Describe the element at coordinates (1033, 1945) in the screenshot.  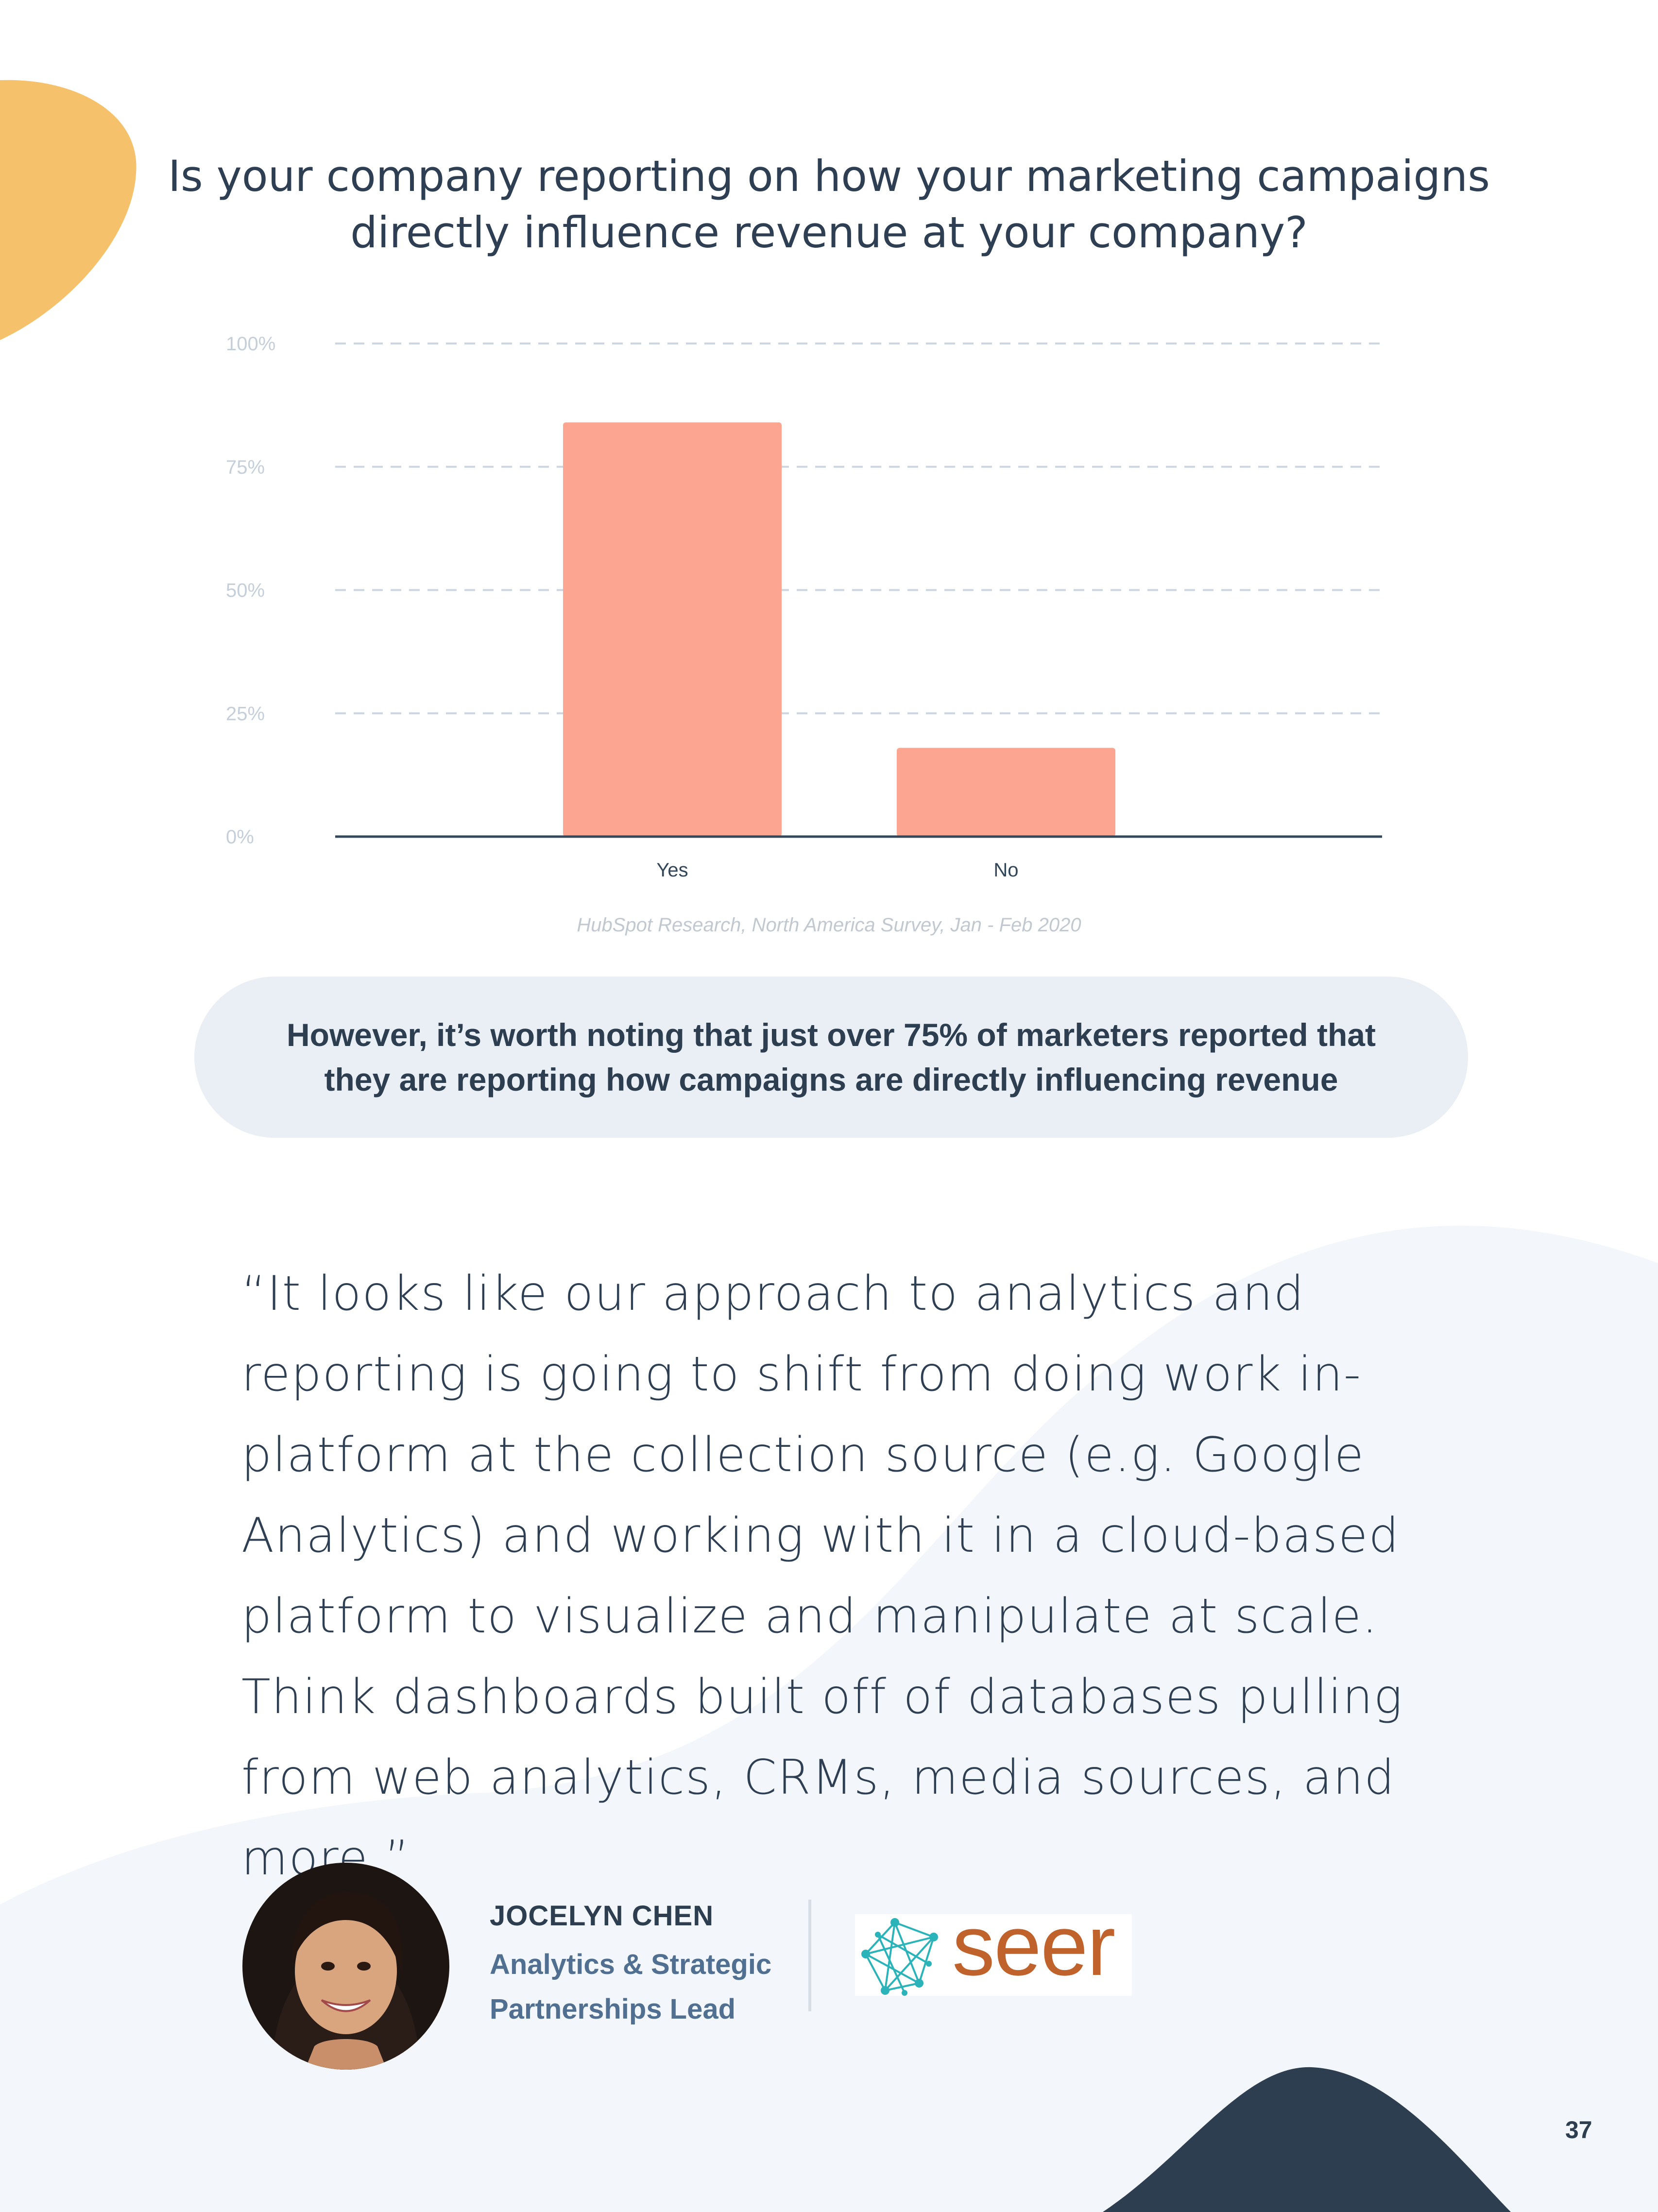
I see `logo-wordmark: seer` at that location.